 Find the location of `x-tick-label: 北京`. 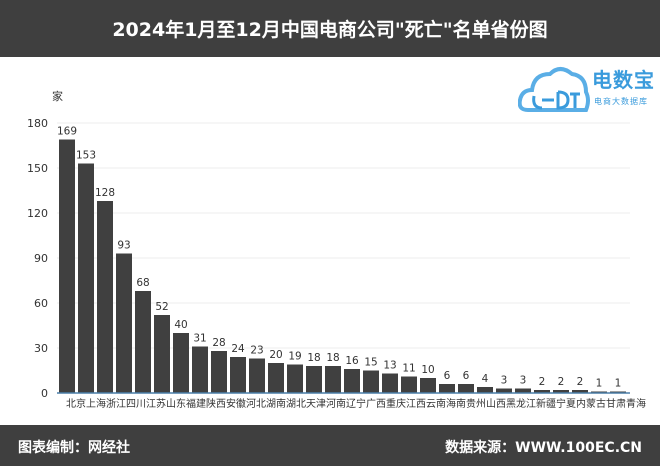

x-tick-label: 北京 is located at coordinates (76, 404).